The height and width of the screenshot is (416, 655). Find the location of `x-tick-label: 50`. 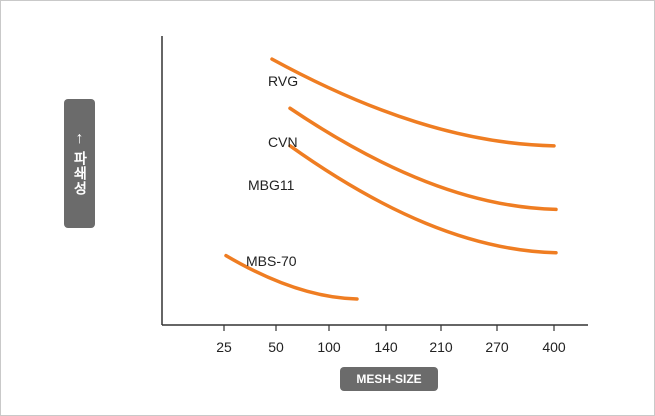

x-tick-label: 50 is located at coordinates (276, 347).